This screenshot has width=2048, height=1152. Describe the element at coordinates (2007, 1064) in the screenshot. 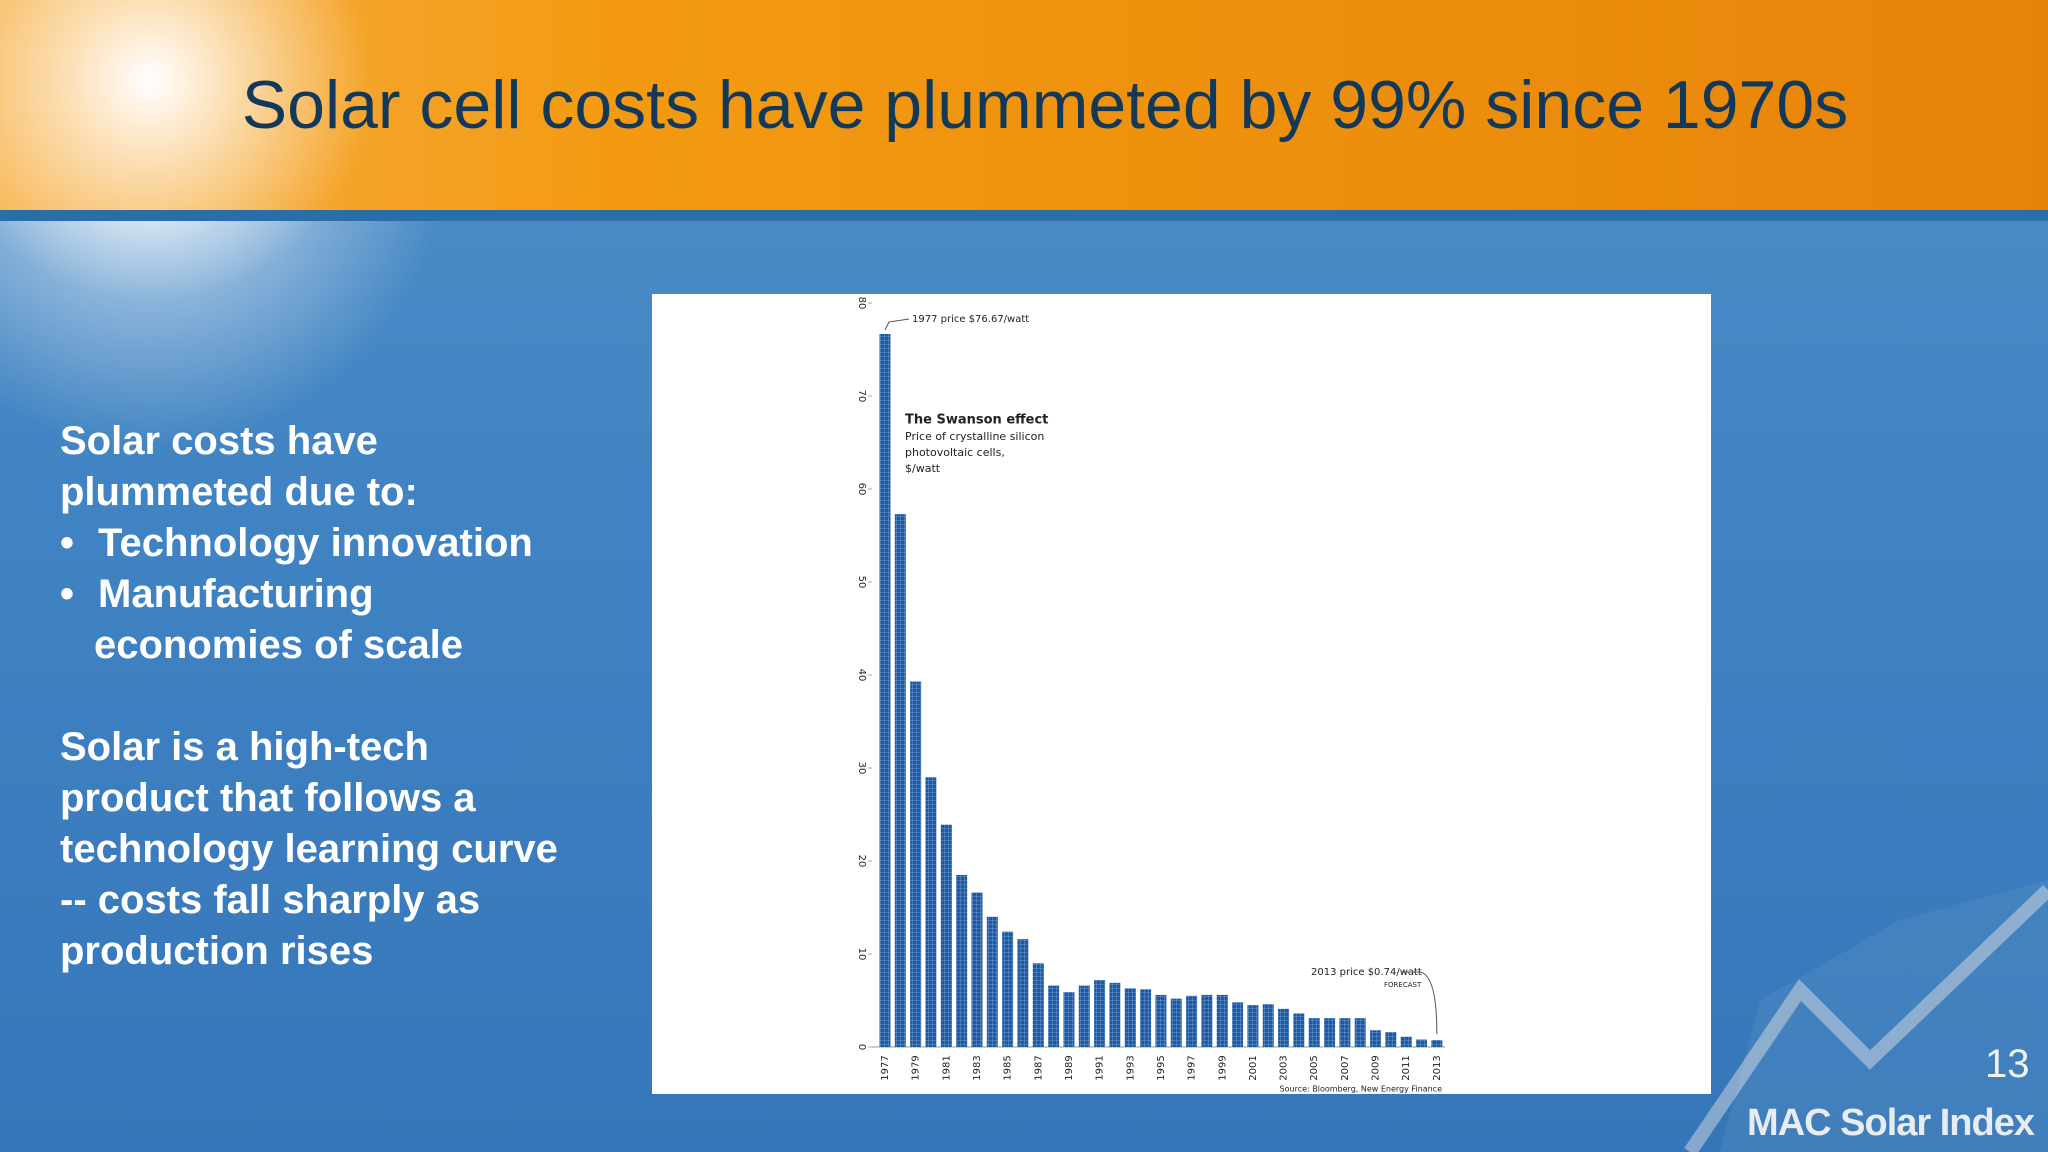

I see `page-number: 13` at that location.